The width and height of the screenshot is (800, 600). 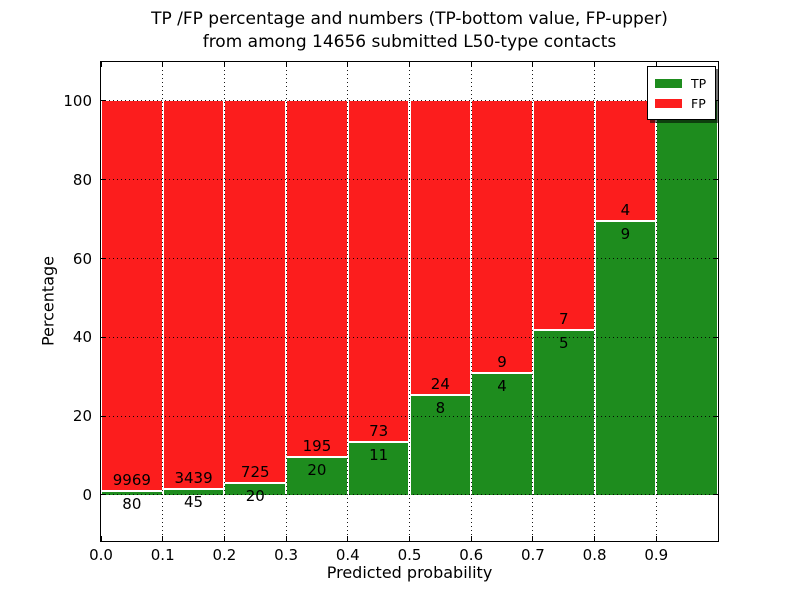 What do you see at coordinates (698, 103) in the screenshot?
I see `legend-label: FP` at bounding box center [698, 103].